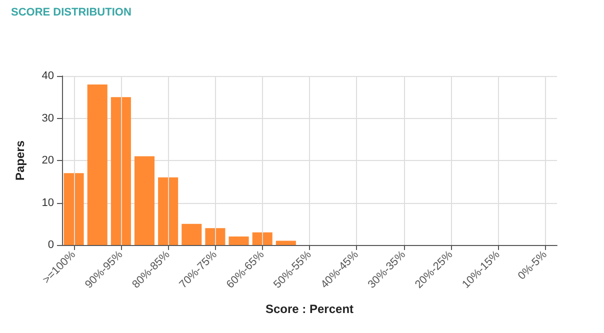  What do you see at coordinates (20, 160) in the screenshot?
I see `y-axis-title: Papers` at bounding box center [20, 160].